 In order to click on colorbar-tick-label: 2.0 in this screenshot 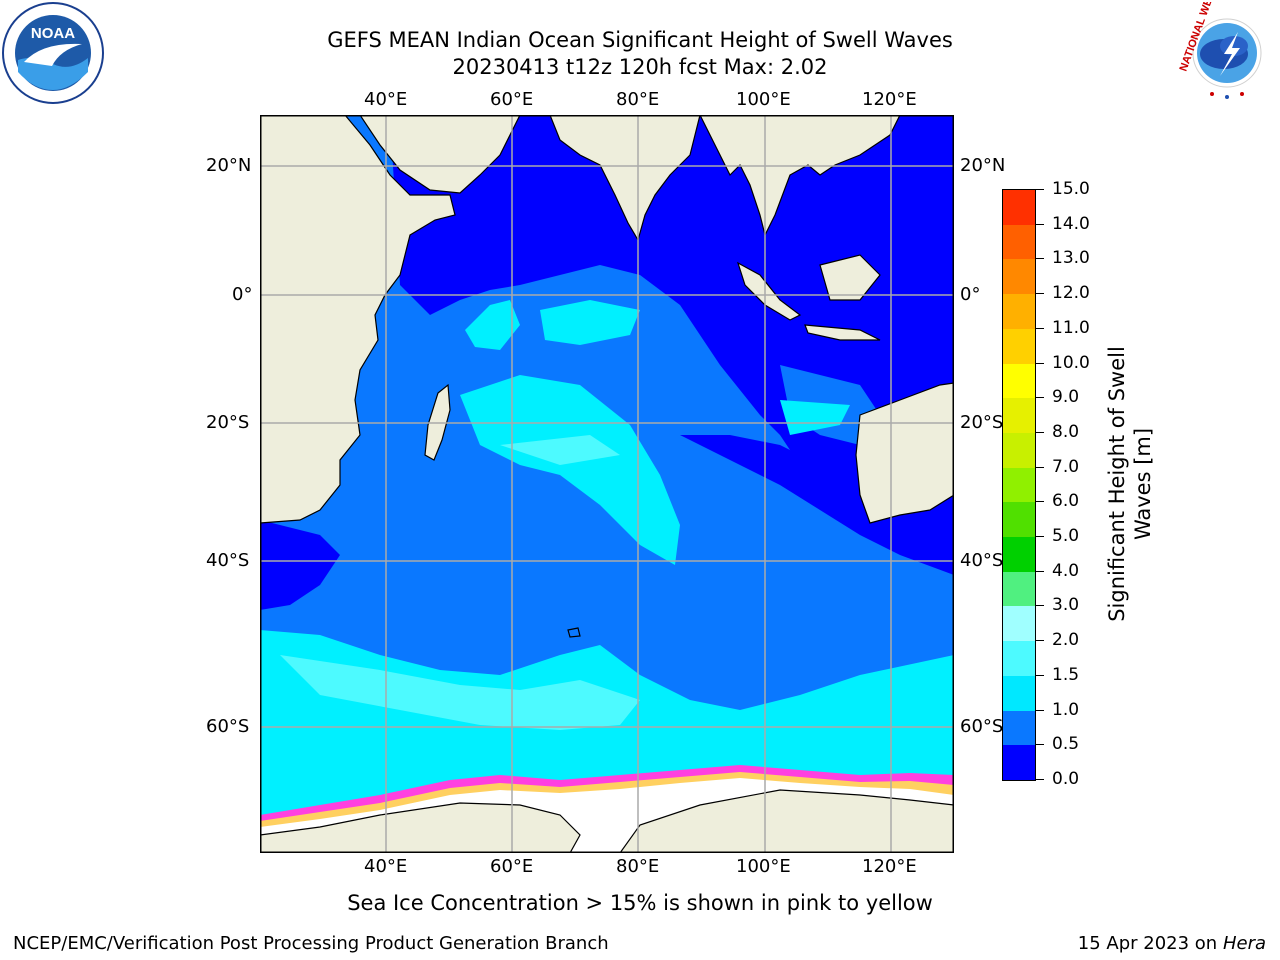, I will do `click(1066, 640)`.